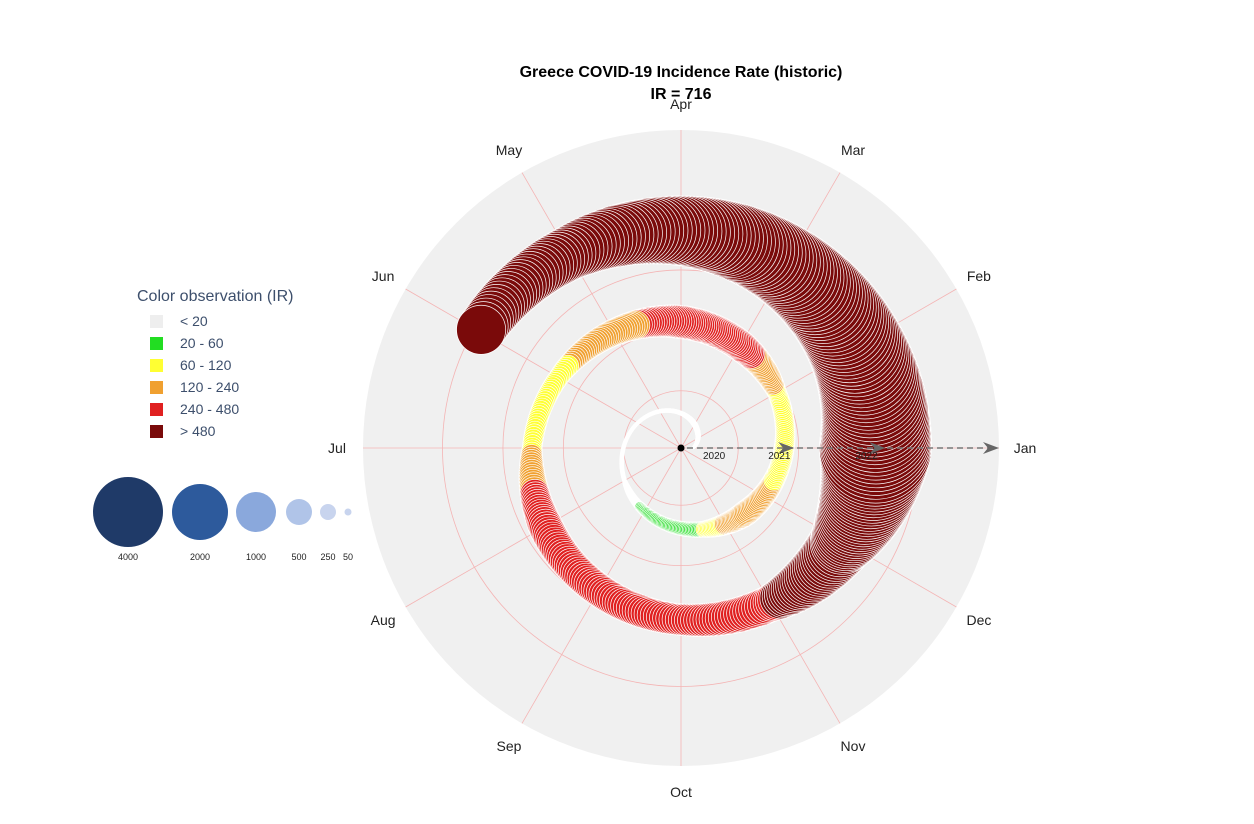 The width and height of the screenshot is (1254, 824). Describe the element at coordinates (978, 620) in the screenshot. I see `month-label: Dec` at that location.